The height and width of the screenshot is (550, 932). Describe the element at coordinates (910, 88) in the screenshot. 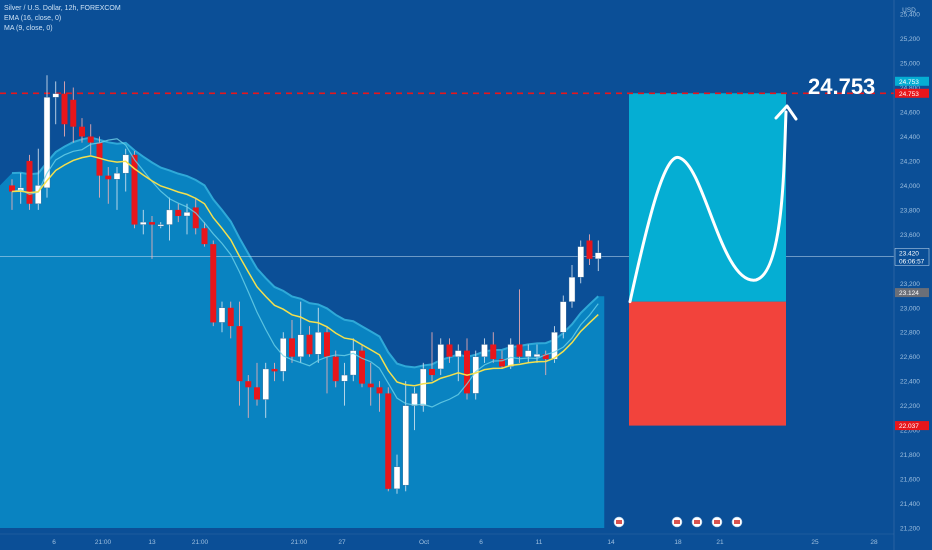

I see `y-tick-label: 24,800` at that location.